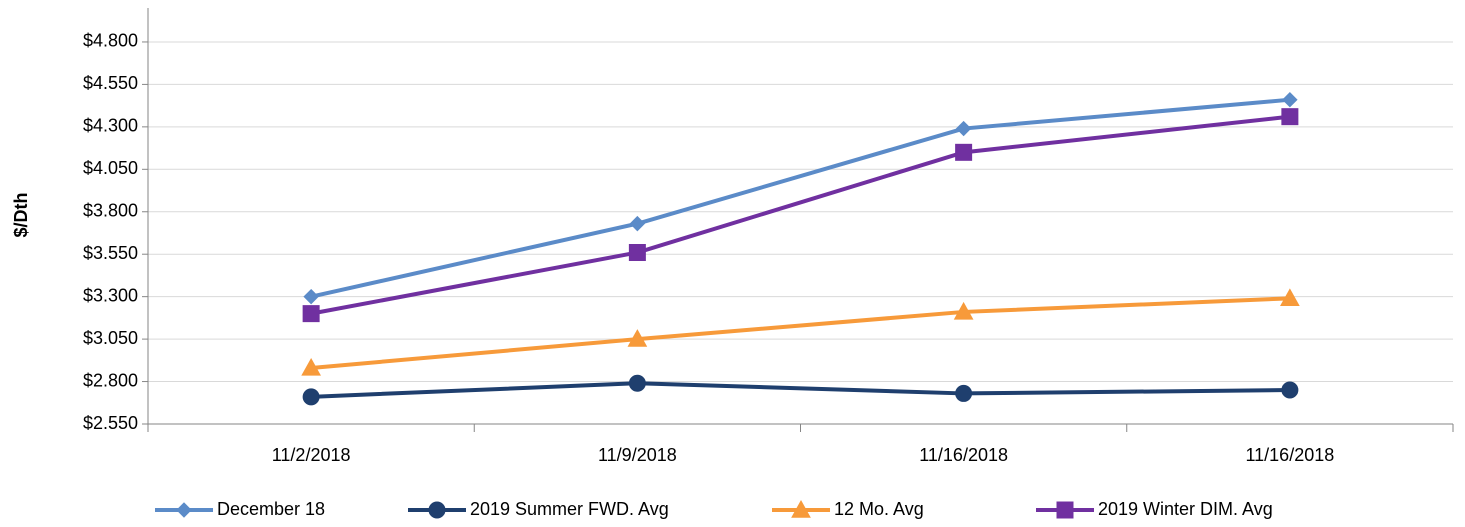  What do you see at coordinates (879, 509) in the screenshot?
I see `legend-label: 12 Mo. Avg` at bounding box center [879, 509].